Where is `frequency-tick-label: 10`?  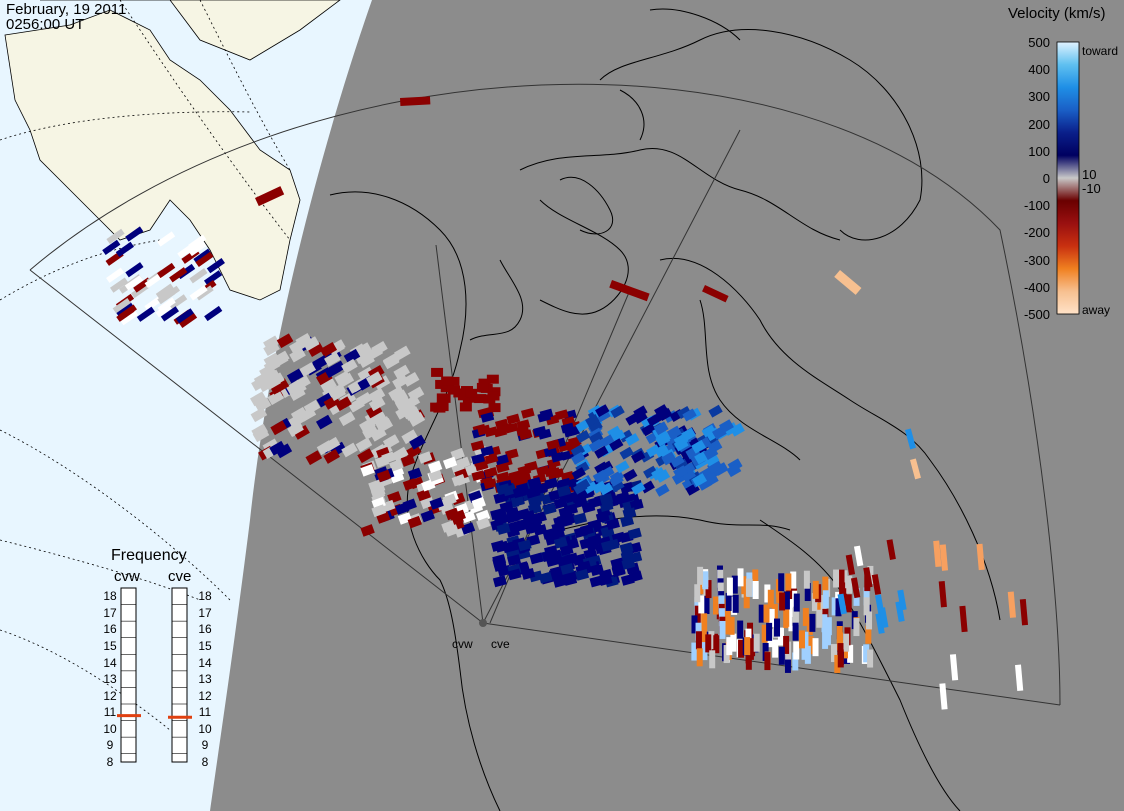 frequency-tick-label: 10 is located at coordinates (205, 728).